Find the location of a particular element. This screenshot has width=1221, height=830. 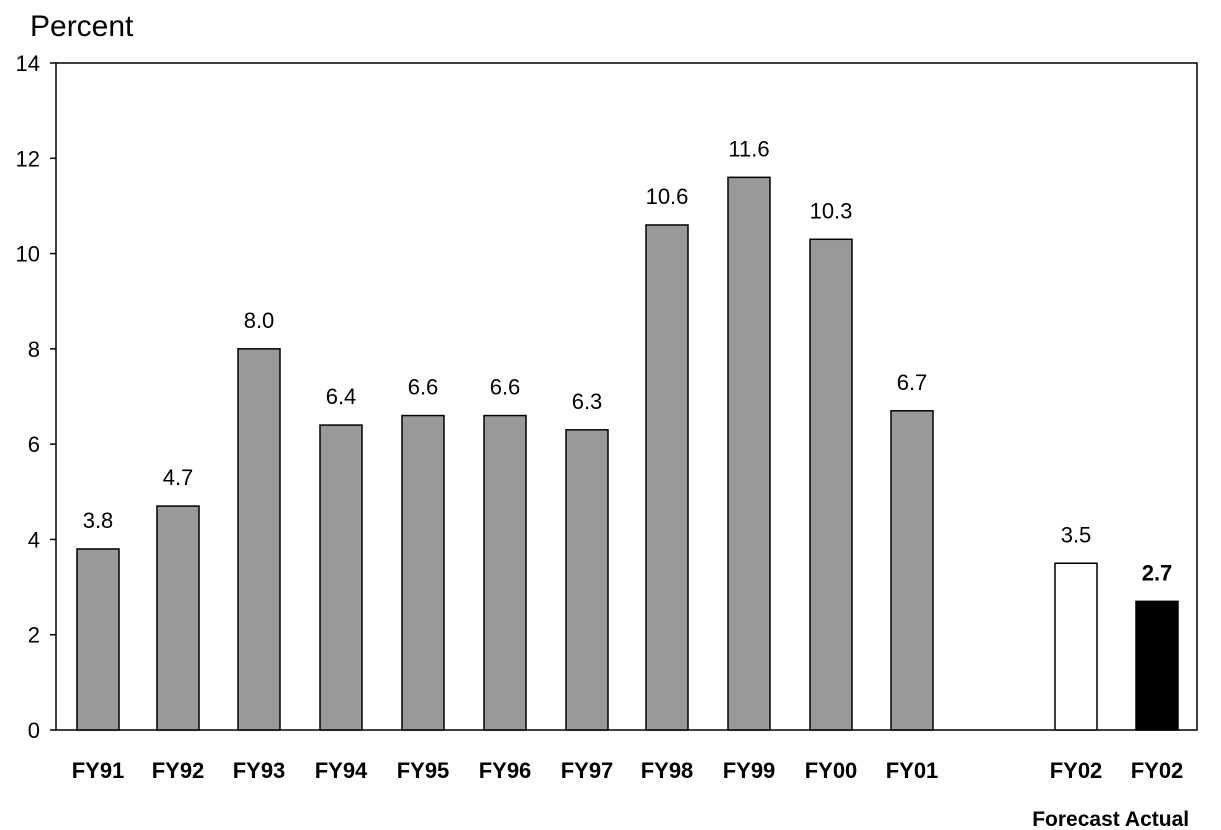

x-tick-label: FY96 is located at coordinates (505, 770).